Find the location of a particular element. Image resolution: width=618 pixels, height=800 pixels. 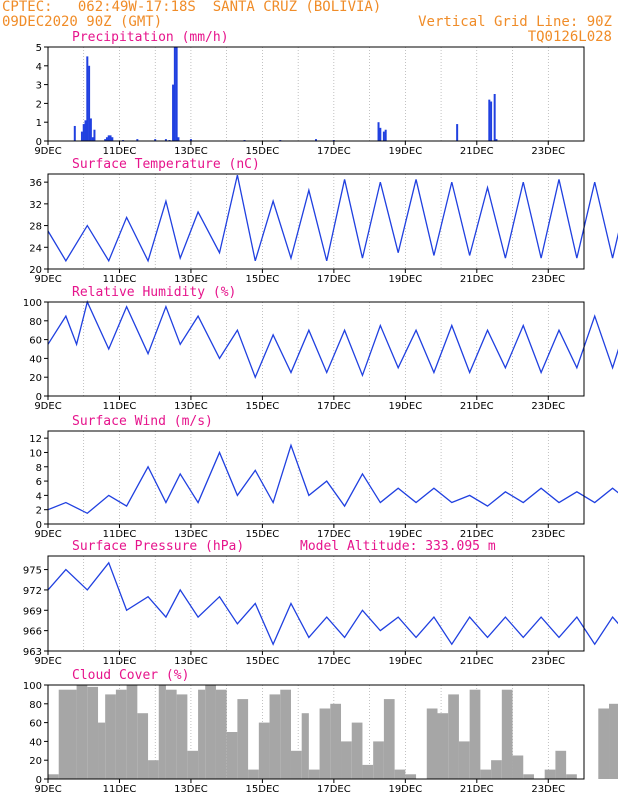

y-tick-label: 972 is located at coordinates (32, 591).